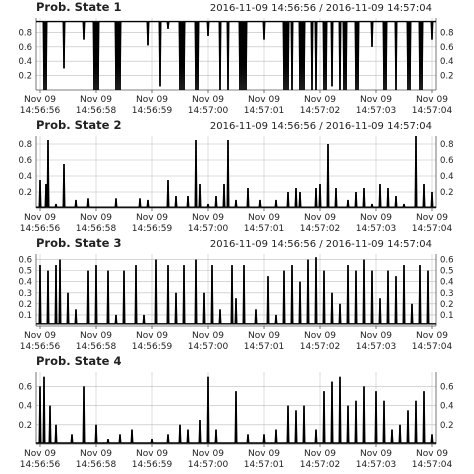 Image resolution: width=474 pixels, height=474 pixels. Describe the element at coordinates (447, 294) in the screenshot. I see `y-tick-label-right: 0.3` at that location.